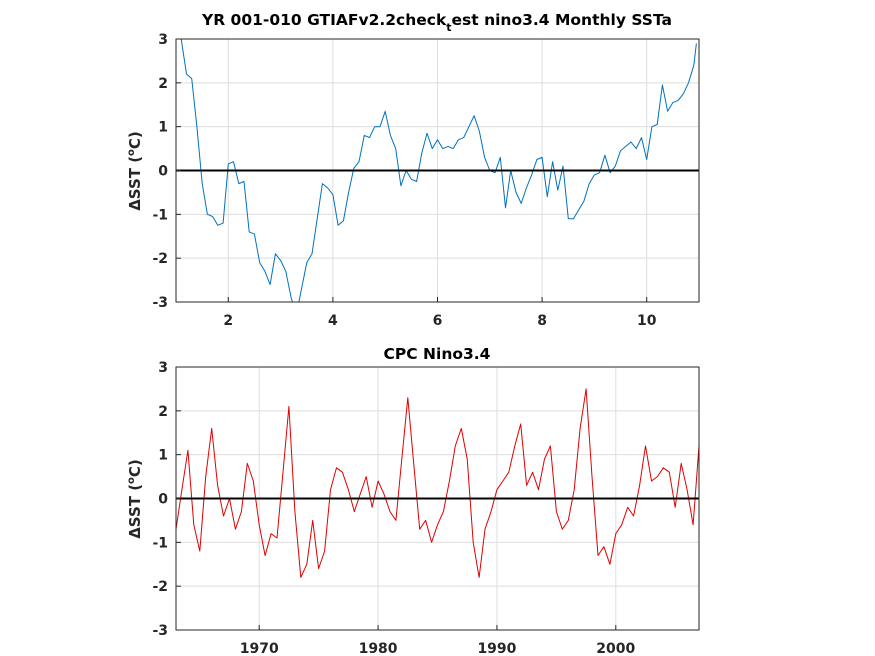  Describe the element at coordinates (378, 648) in the screenshot. I see `x-tick-label: 1980` at that location.